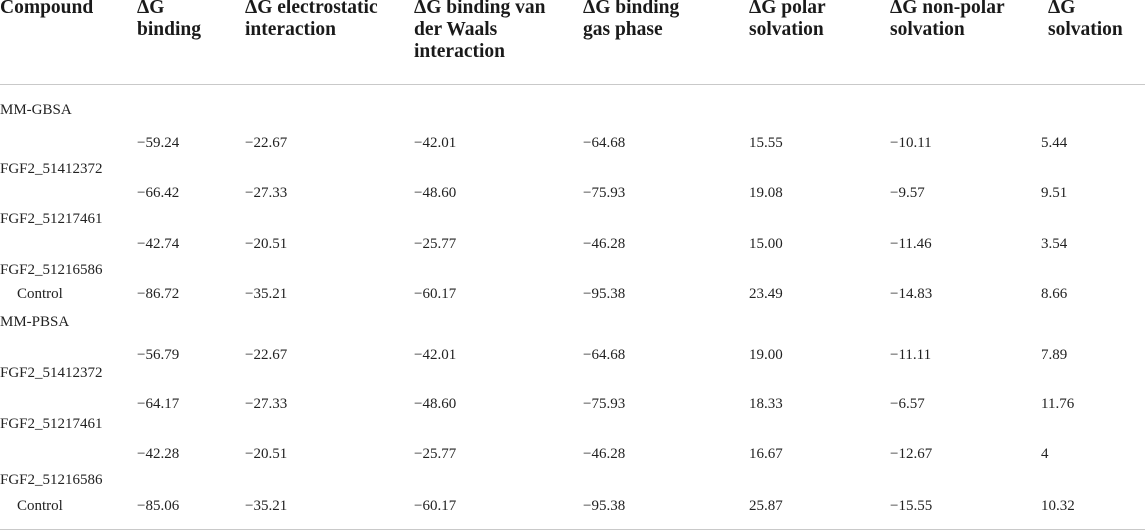 The height and width of the screenshot is (532, 1145). I want to click on value-cell: −12.67, so click(911, 454).